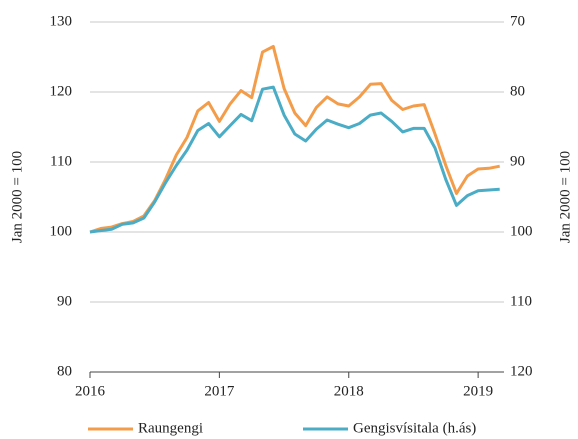 This screenshot has width=578, height=439. Describe the element at coordinates (521, 231) in the screenshot. I see `y2-tick-label: 100` at that location.